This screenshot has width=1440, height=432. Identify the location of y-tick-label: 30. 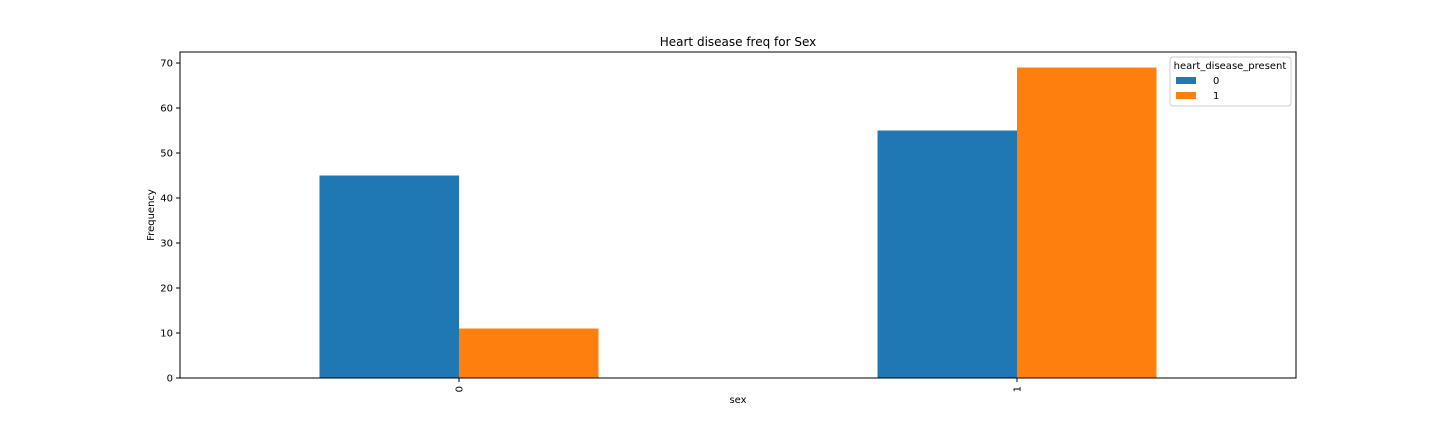
(166, 244).